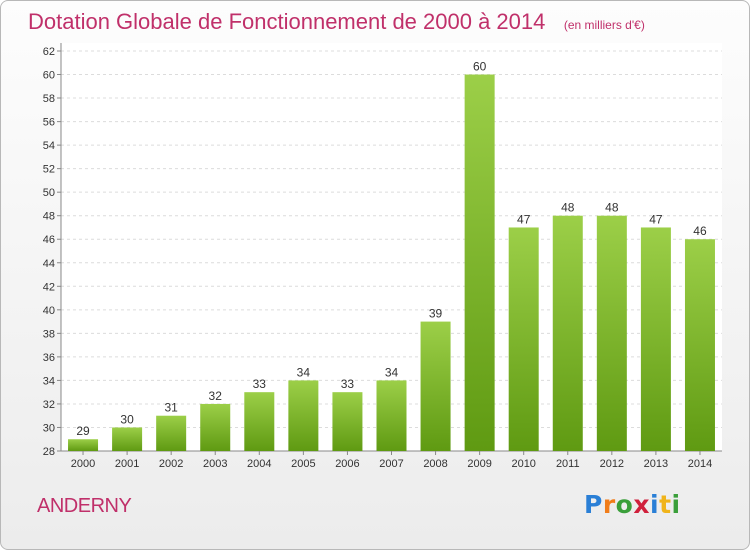 The width and height of the screenshot is (750, 550). I want to click on y-tick-label: 58, so click(49, 99).